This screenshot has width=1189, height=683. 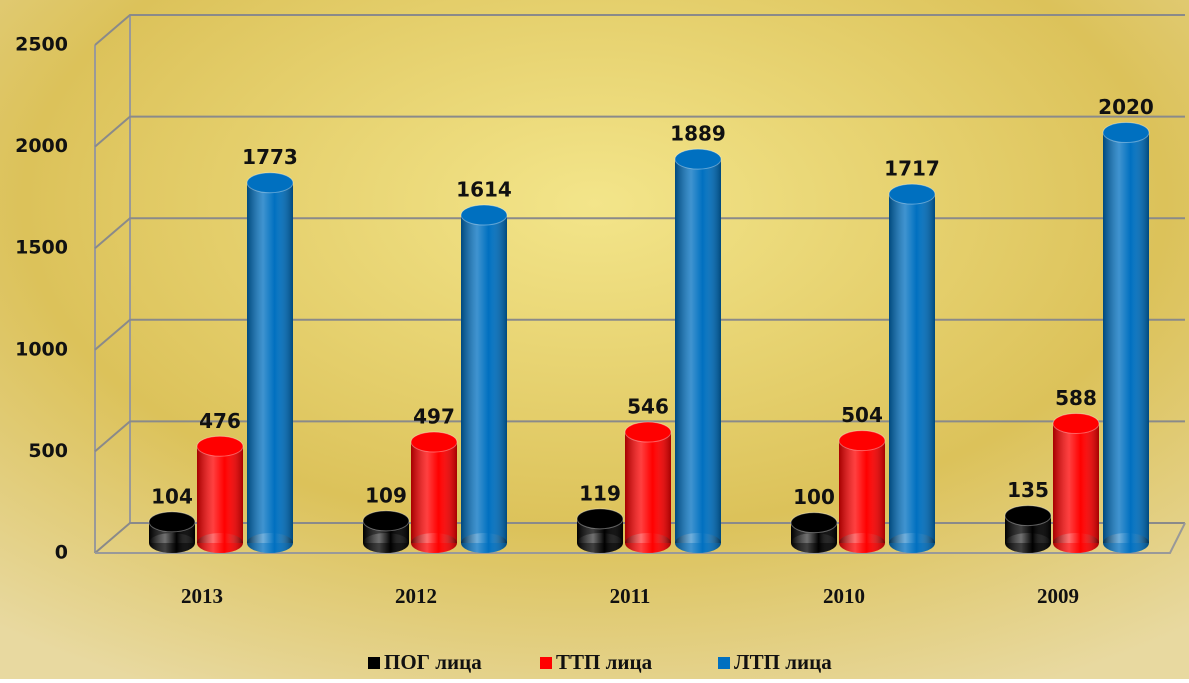 What do you see at coordinates (630, 596) in the screenshot?
I see `x-tick-label: 2011` at bounding box center [630, 596].